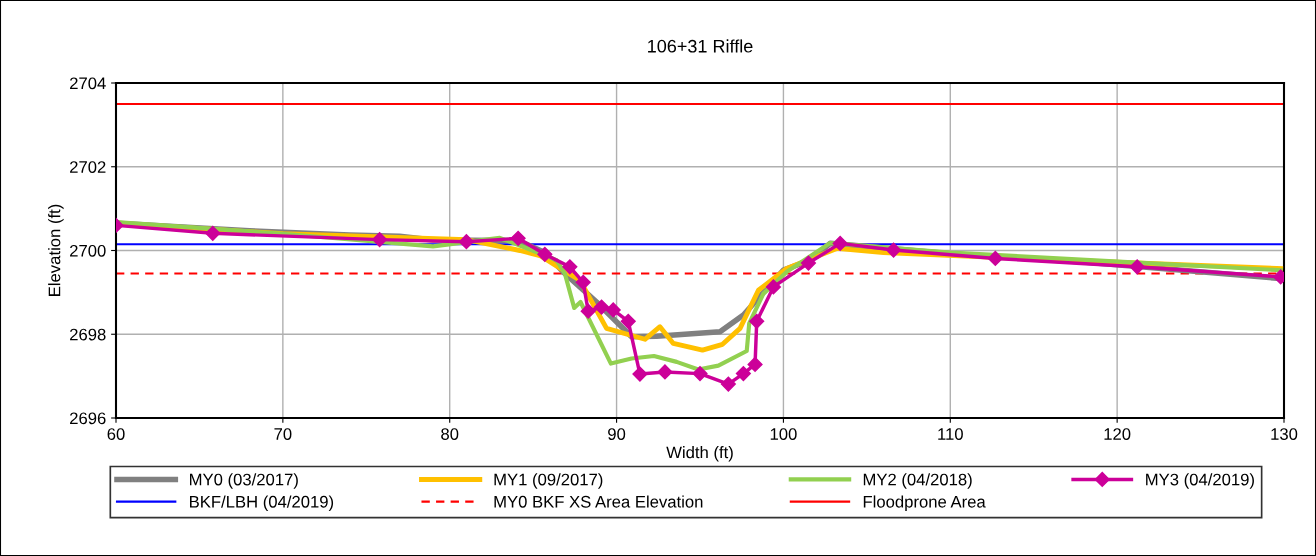 The width and height of the screenshot is (1316, 556). I want to click on legend-label: MY0 (03/2017), so click(244, 481).